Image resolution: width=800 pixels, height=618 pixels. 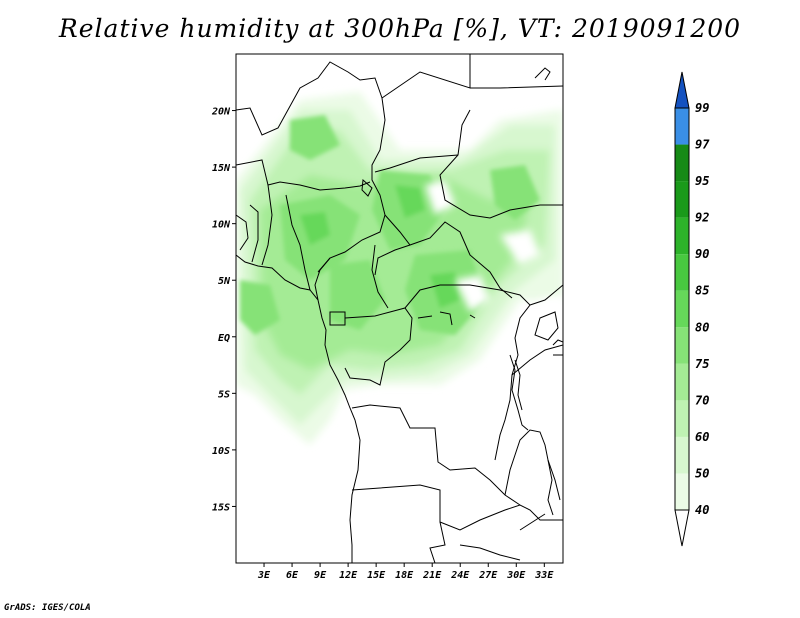 What do you see at coordinates (702, 145) in the screenshot?
I see `colorbar-label: 97` at bounding box center [702, 145].